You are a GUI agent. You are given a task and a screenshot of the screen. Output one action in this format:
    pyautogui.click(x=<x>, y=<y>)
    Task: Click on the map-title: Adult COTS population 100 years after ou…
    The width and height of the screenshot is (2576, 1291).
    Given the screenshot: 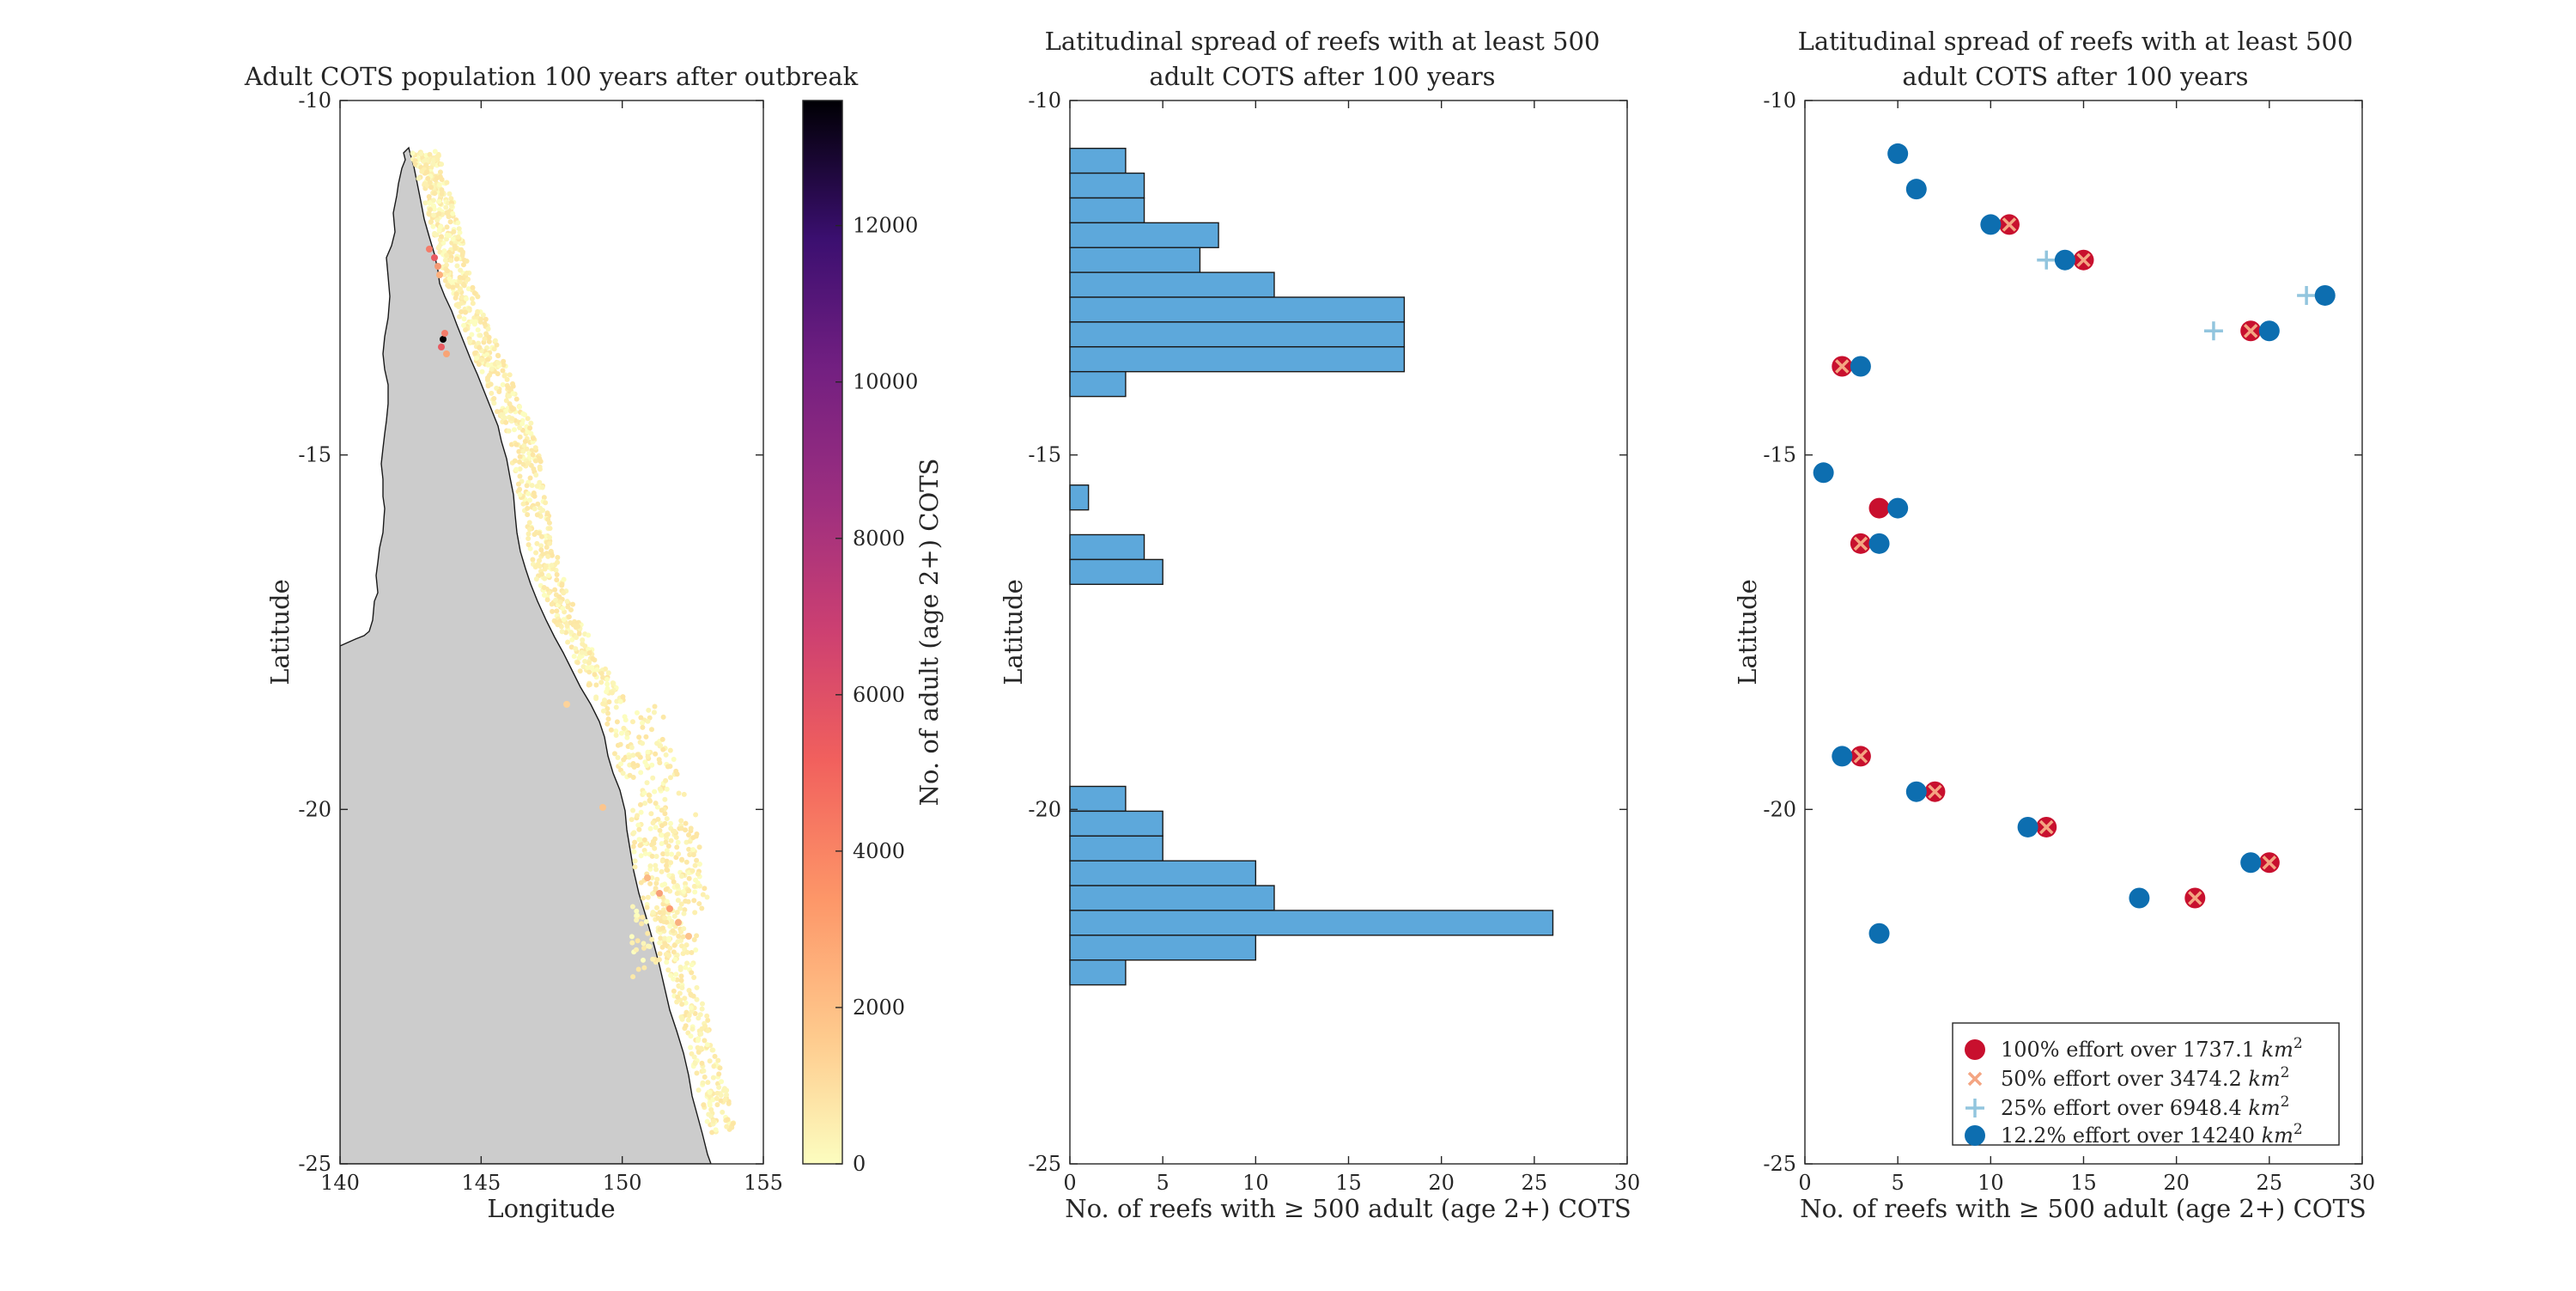 What is the action you would take?
    pyautogui.click(x=552, y=76)
    